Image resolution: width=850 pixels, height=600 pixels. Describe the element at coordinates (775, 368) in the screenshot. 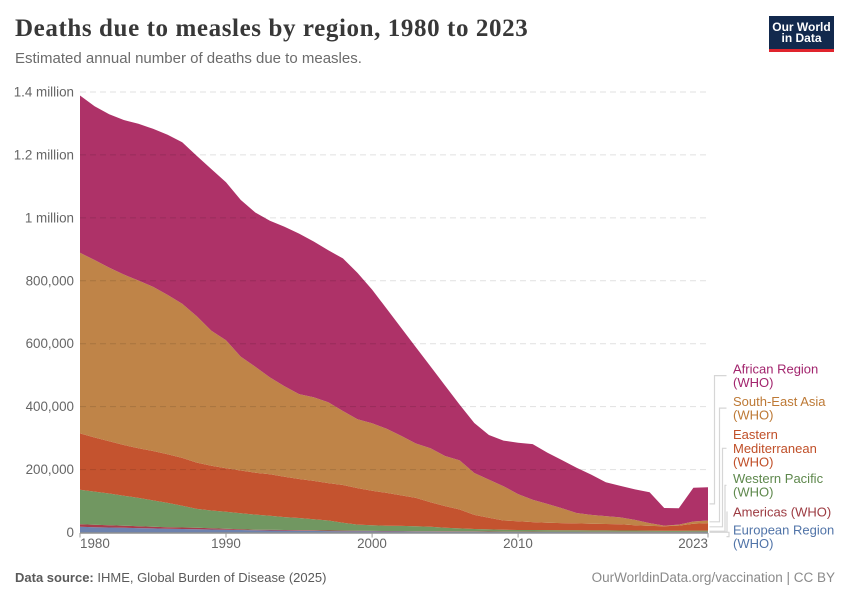

I see `svg-text: African Region` at that location.